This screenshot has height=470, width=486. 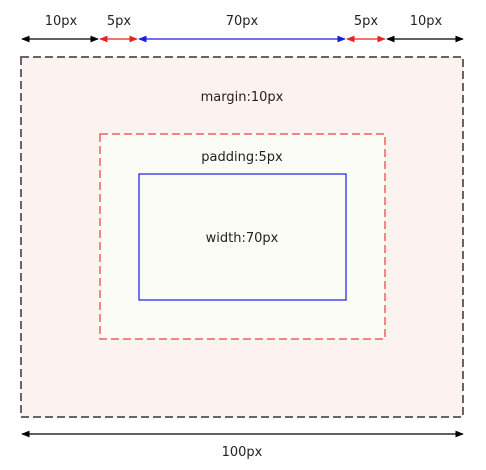 I want to click on dim-label-total: 100px, so click(x=242, y=452).